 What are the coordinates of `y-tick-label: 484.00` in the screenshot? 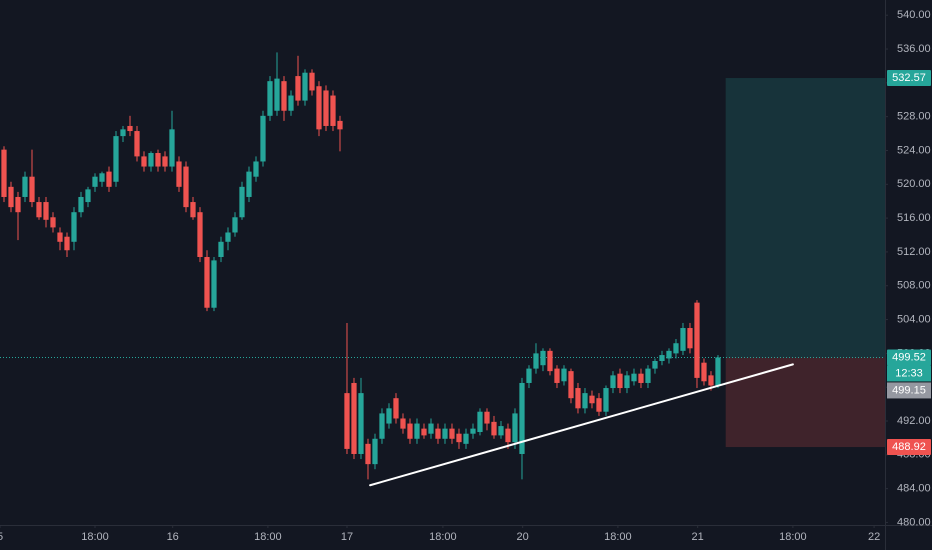 It's located at (914, 489).